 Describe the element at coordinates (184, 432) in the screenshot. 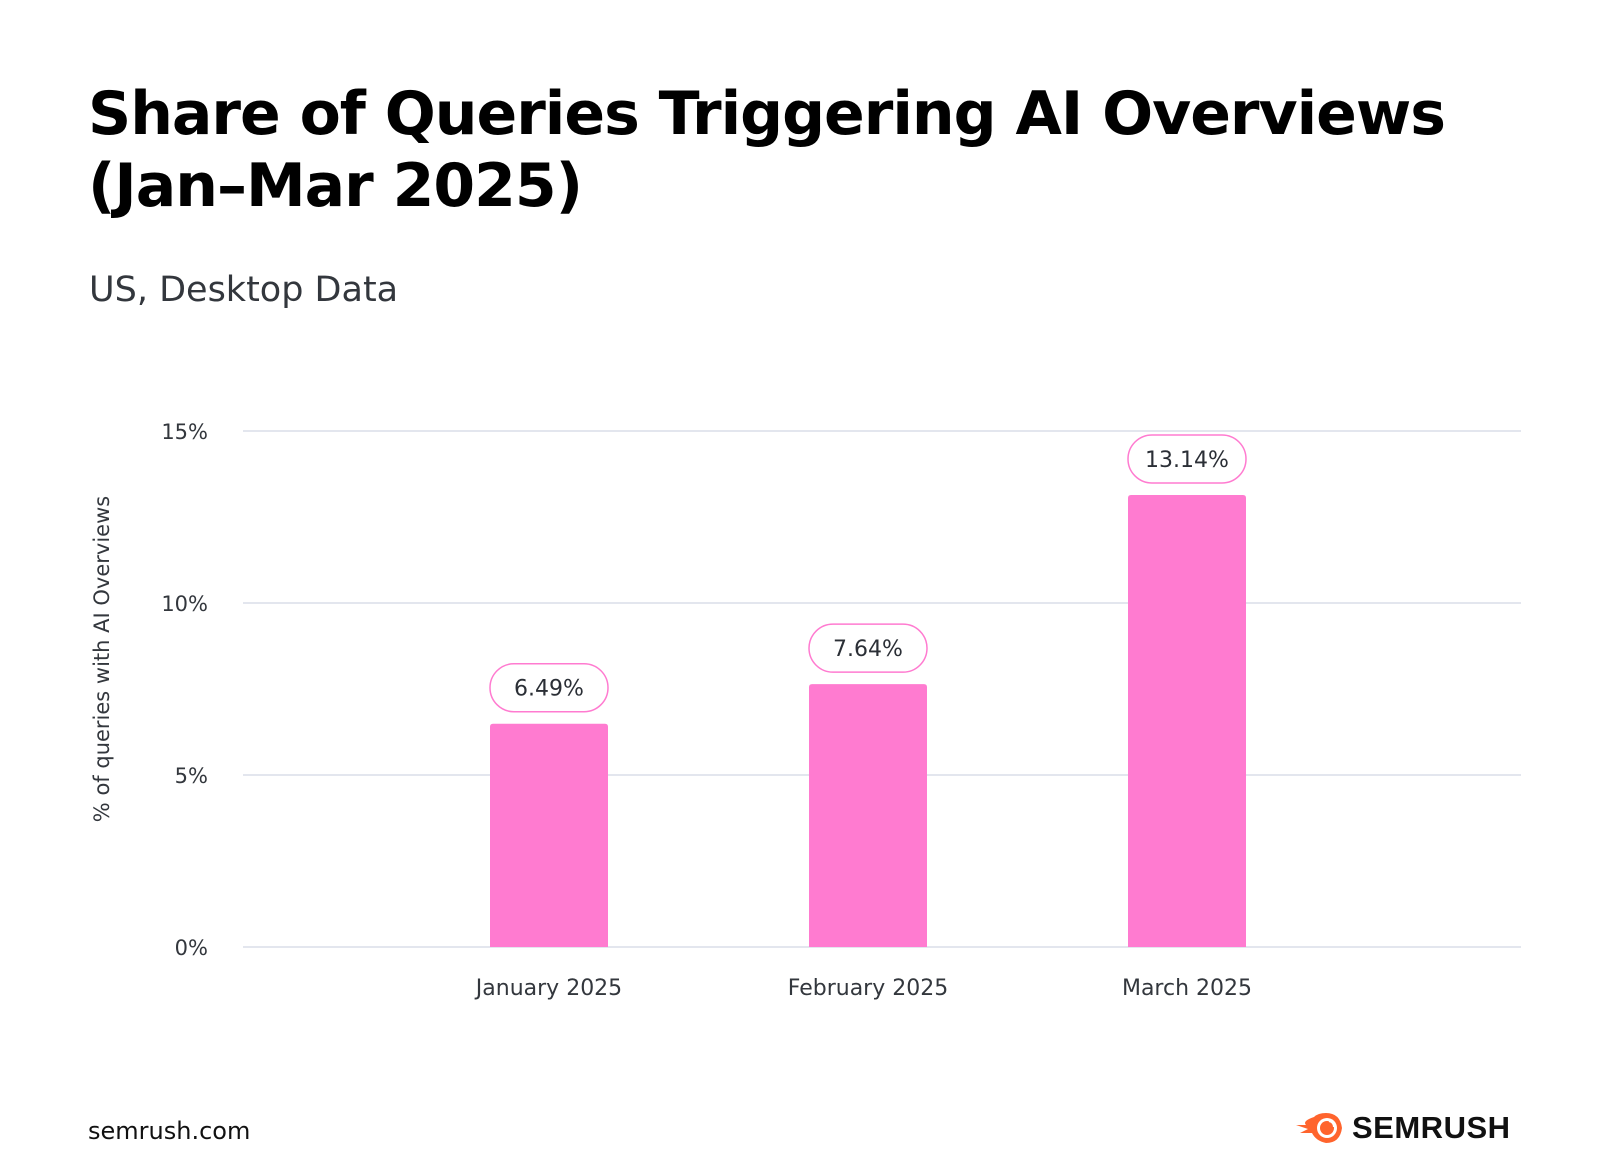

I see `y-tick-label: 15%` at that location.